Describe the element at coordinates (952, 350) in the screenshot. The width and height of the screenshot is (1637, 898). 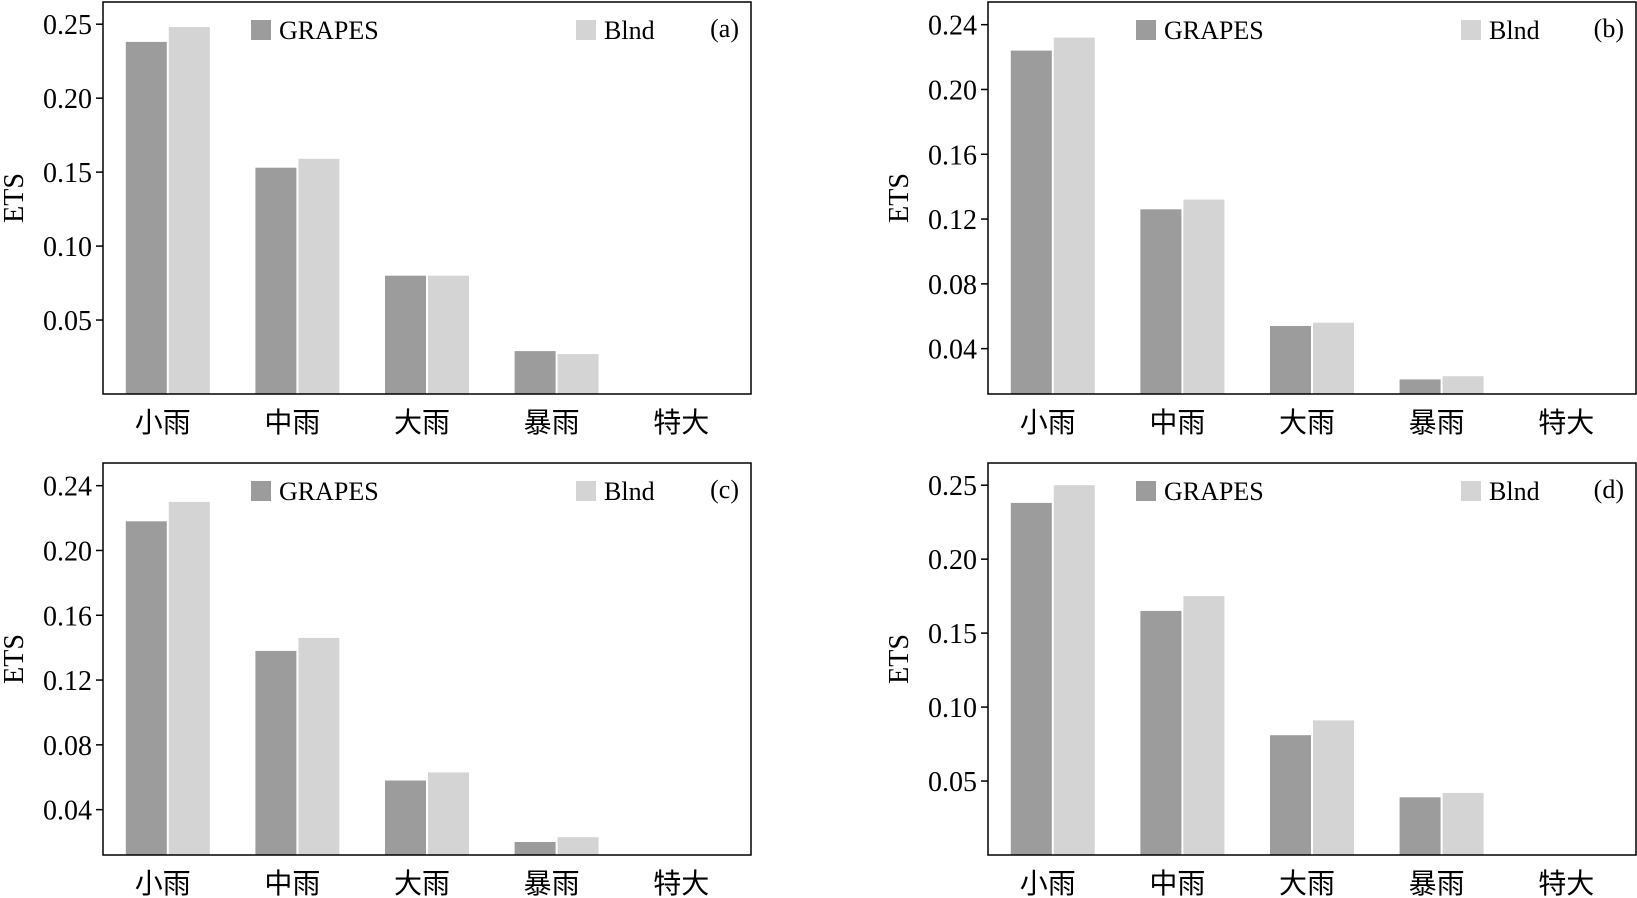
I see `y-tick-label: 0.04` at that location.